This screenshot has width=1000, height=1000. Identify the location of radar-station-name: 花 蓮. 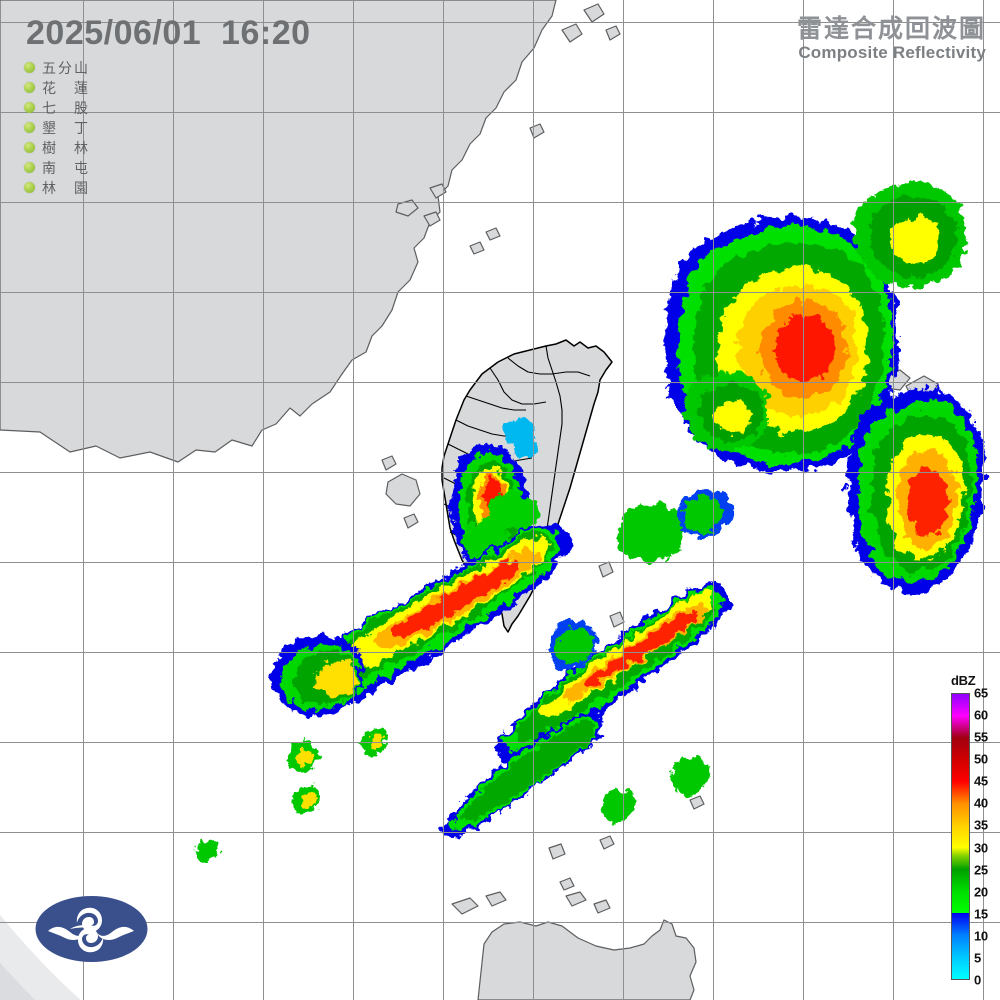
(66, 88).